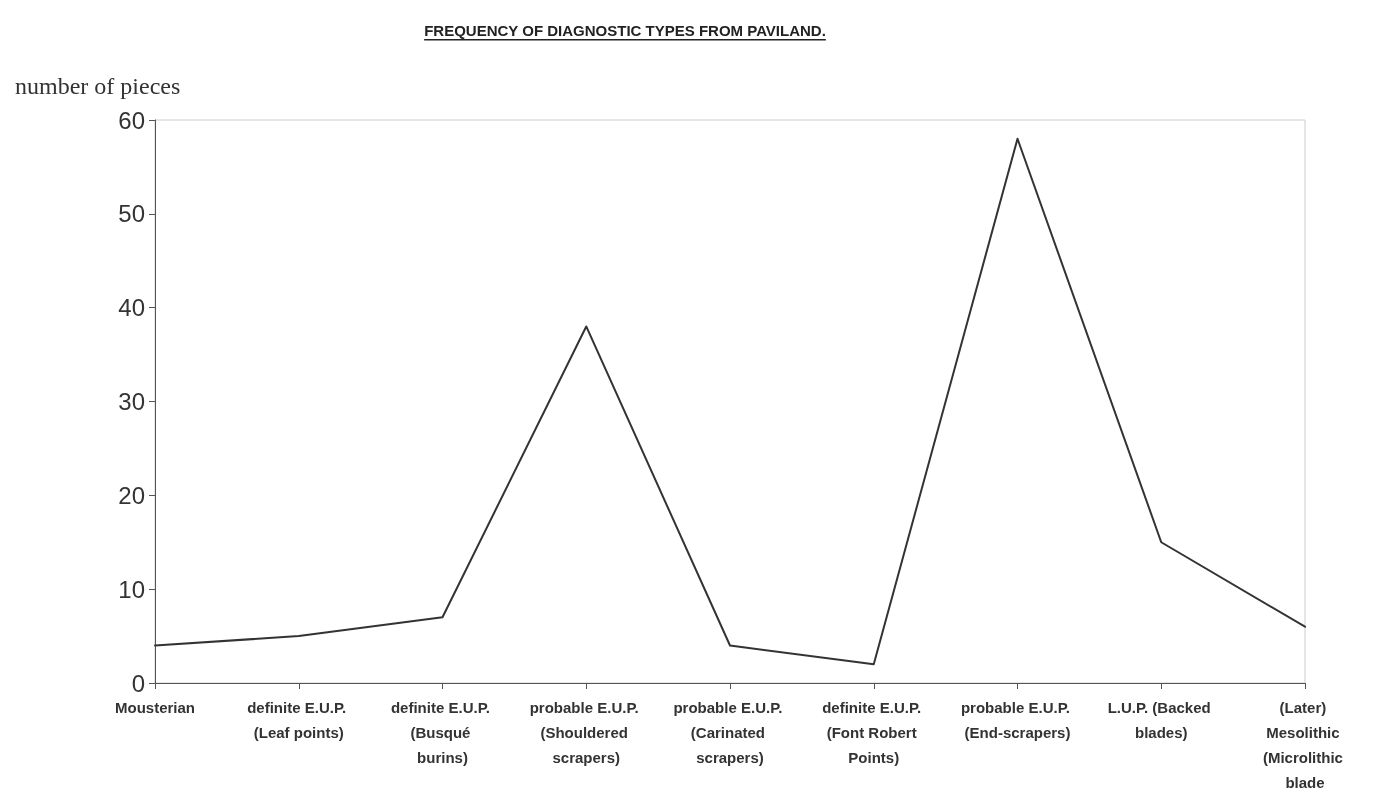  What do you see at coordinates (1161, 720) in the screenshot?
I see `x-tick-label: L.U.P. (Backed blades)` at bounding box center [1161, 720].